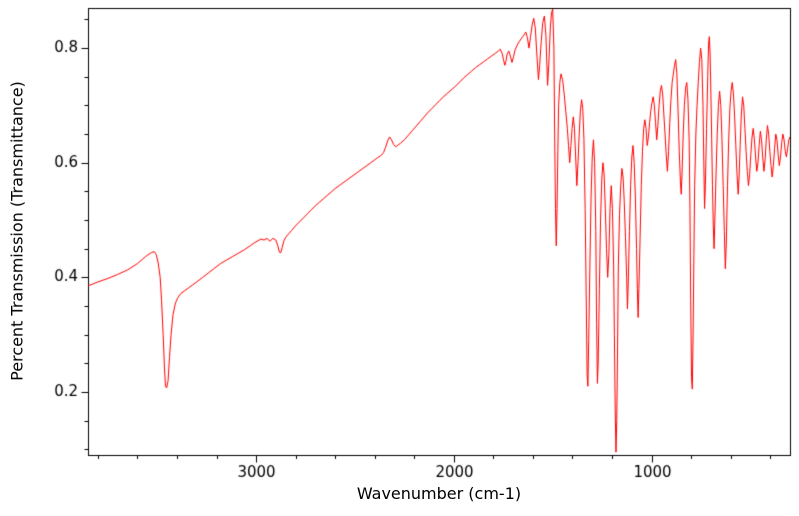 The width and height of the screenshot is (799, 516). What do you see at coordinates (17, 231) in the screenshot?
I see `y-axis-label: Percent Transmission (Transmittance)` at bounding box center [17, 231].